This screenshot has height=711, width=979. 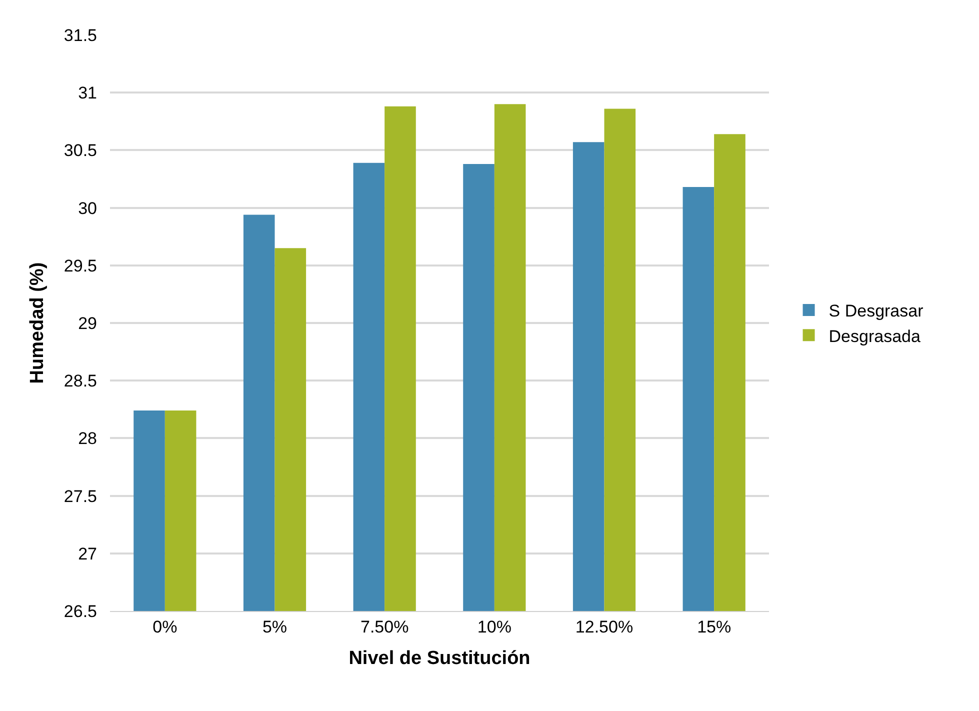 I want to click on y-tick-label: 30, so click(x=87, y=208).